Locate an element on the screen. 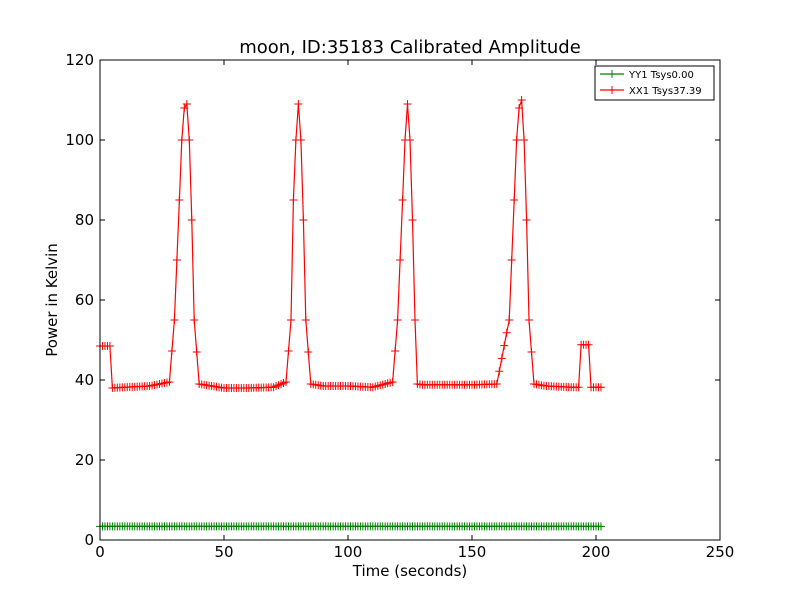 The height and width of the screenshot is (600, 800). legend: YY1 Tsys0.00 XX1 Tsys37.39 is located at coordinates (654, 83).